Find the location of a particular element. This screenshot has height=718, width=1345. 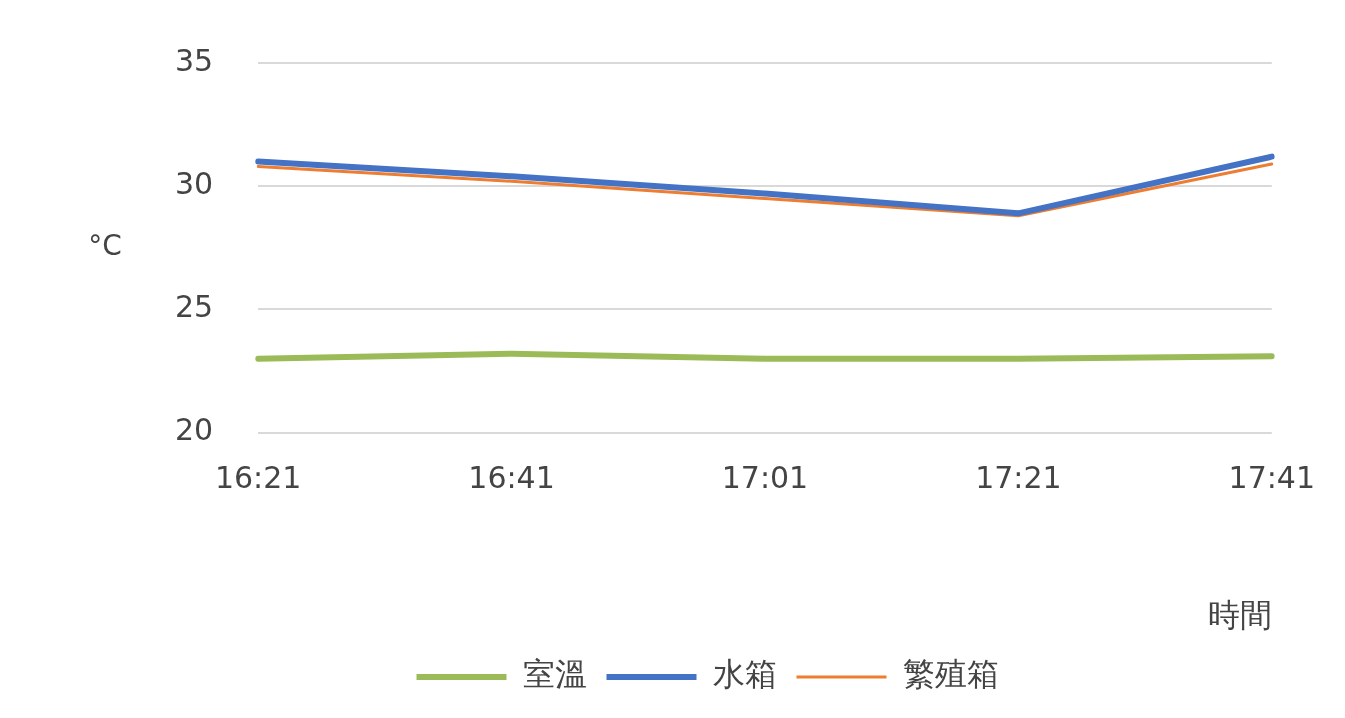

x-tick-label: 17:41 is located at coordinates (1272, 478).